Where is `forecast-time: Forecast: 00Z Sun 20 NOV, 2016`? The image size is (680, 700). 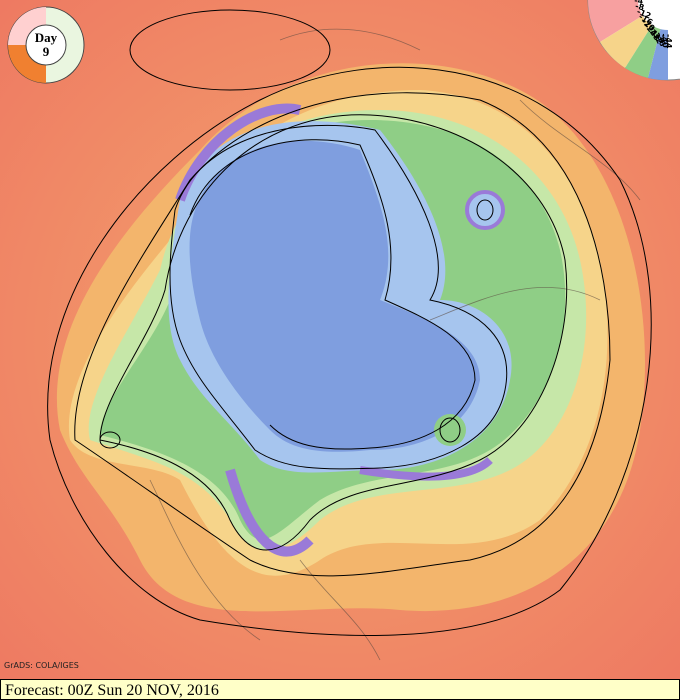
forecast-time: Forecast: 00Z Sun 20 NOV, 2016 is located at coordinates (112, 690).